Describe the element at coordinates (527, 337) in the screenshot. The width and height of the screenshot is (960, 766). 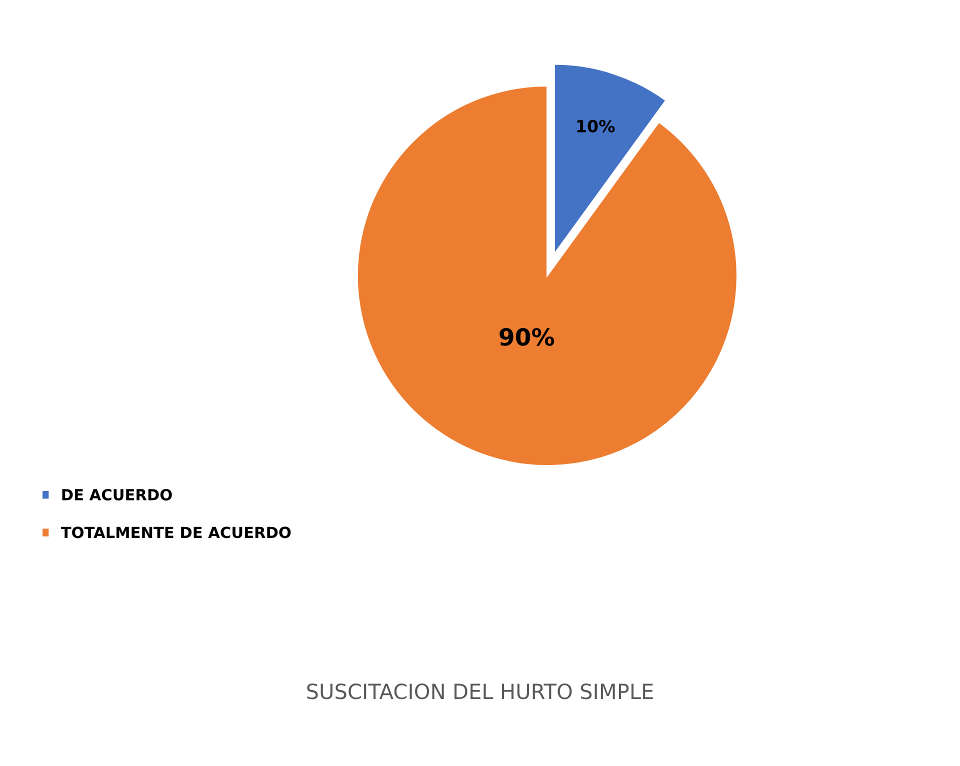
I see `data-label: 90%` at that location.